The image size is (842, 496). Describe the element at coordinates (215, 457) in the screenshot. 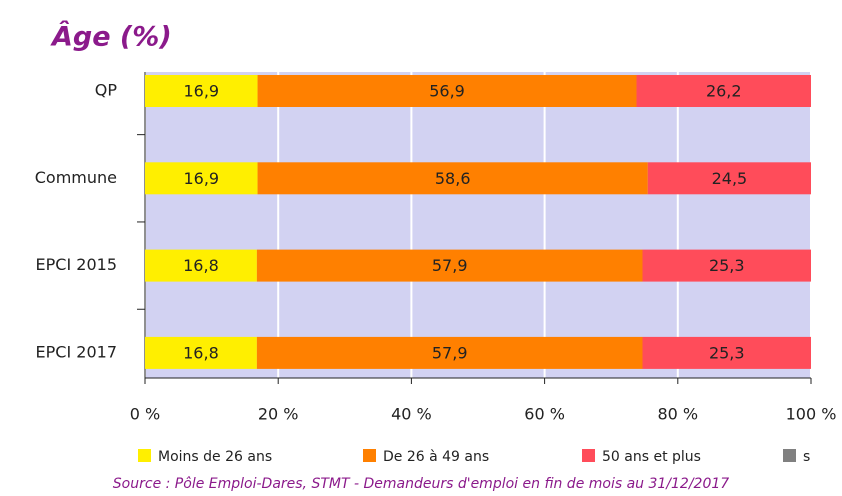

I see `legend-label: Moins de 26 ans` at that location.